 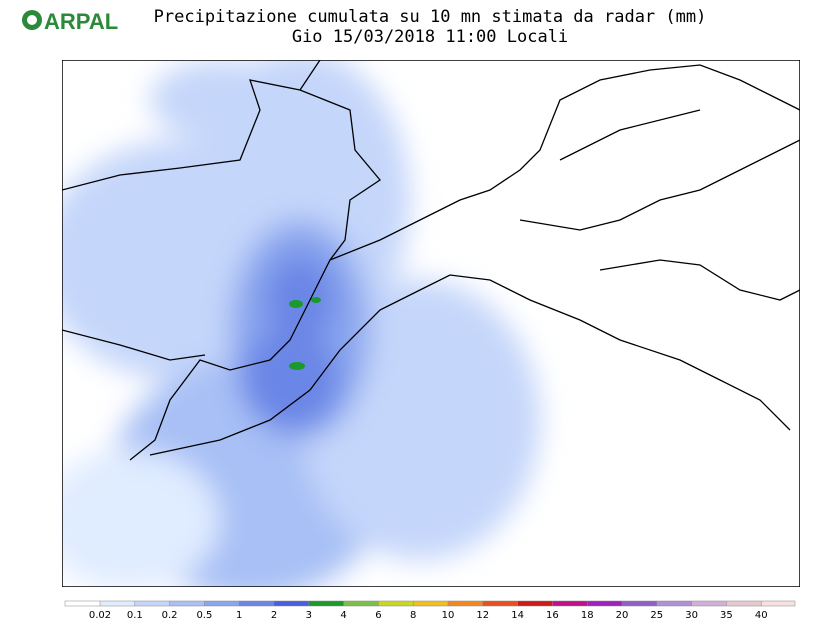 I want to click on legend-label: 40, so click(x=761, y=615).